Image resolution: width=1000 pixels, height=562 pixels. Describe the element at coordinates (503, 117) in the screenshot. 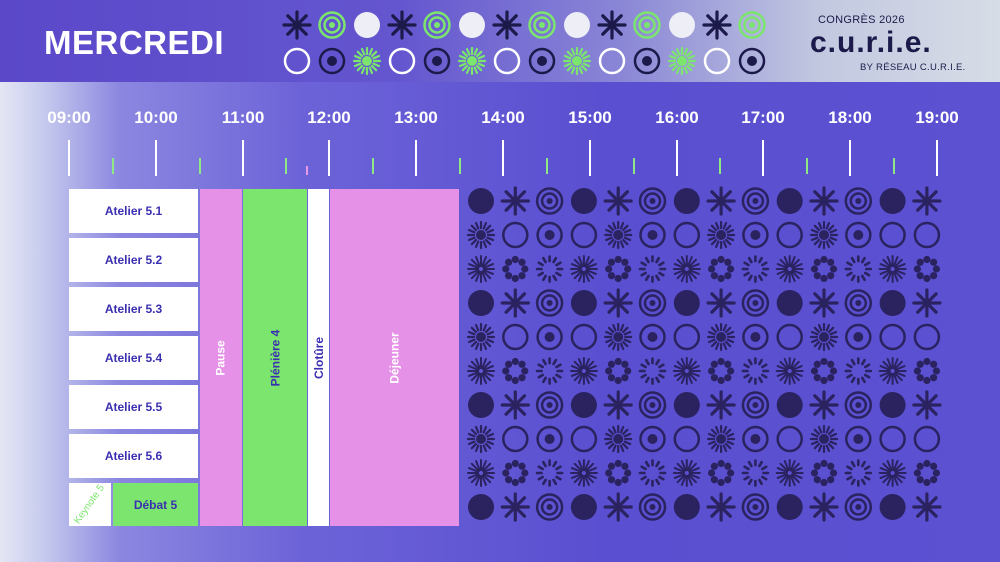

I see `hour-label: 14:00` at that location.